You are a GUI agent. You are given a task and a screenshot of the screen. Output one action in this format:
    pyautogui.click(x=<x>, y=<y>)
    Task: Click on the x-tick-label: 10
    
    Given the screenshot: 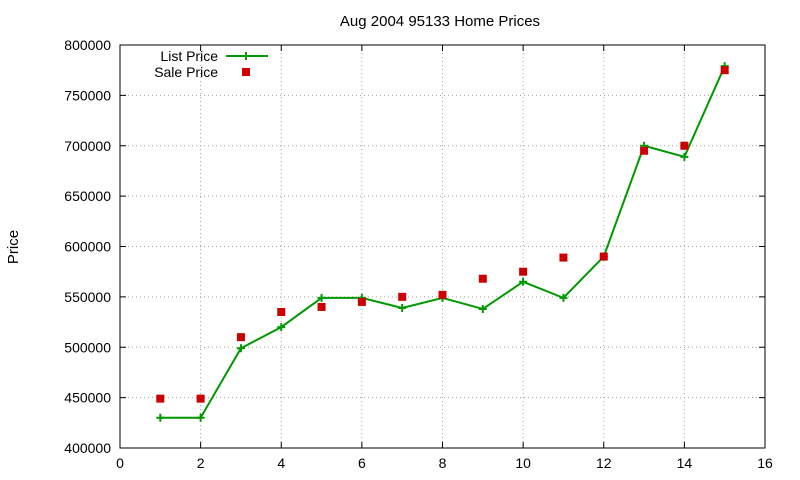 What is the action you would take?
    pyautogui.click(x=523, y=463)
    